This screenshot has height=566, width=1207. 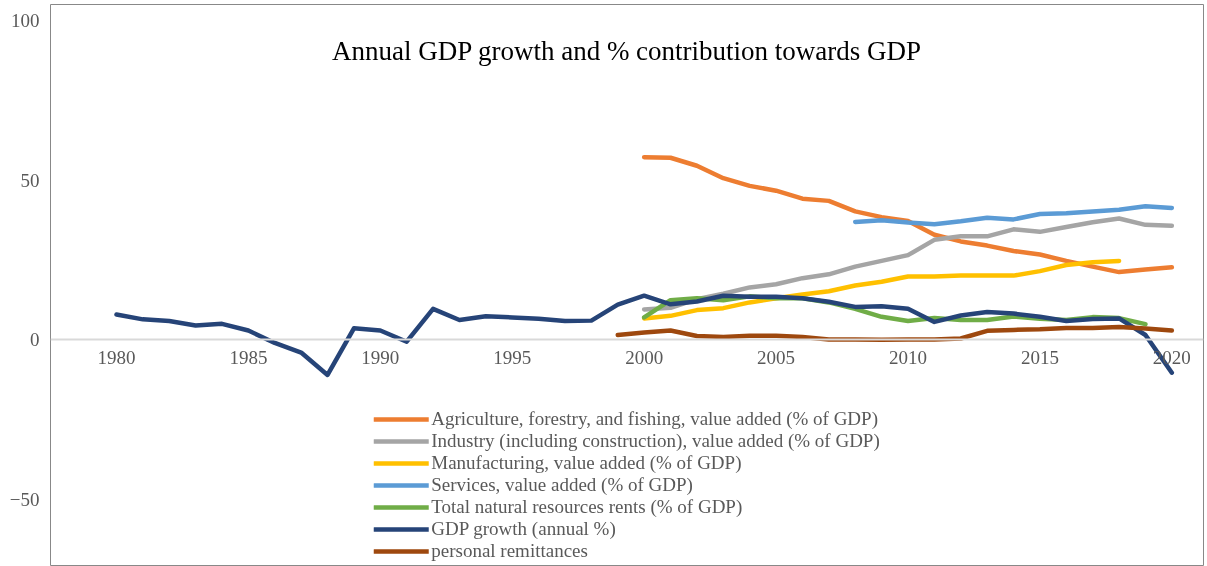 What do you see at coordinates (654, 419) in the screenshot?
I see `legend-label: Agriculture, forestry, and fishing, value added (% of GDP)` at bounding box center [654, 419].